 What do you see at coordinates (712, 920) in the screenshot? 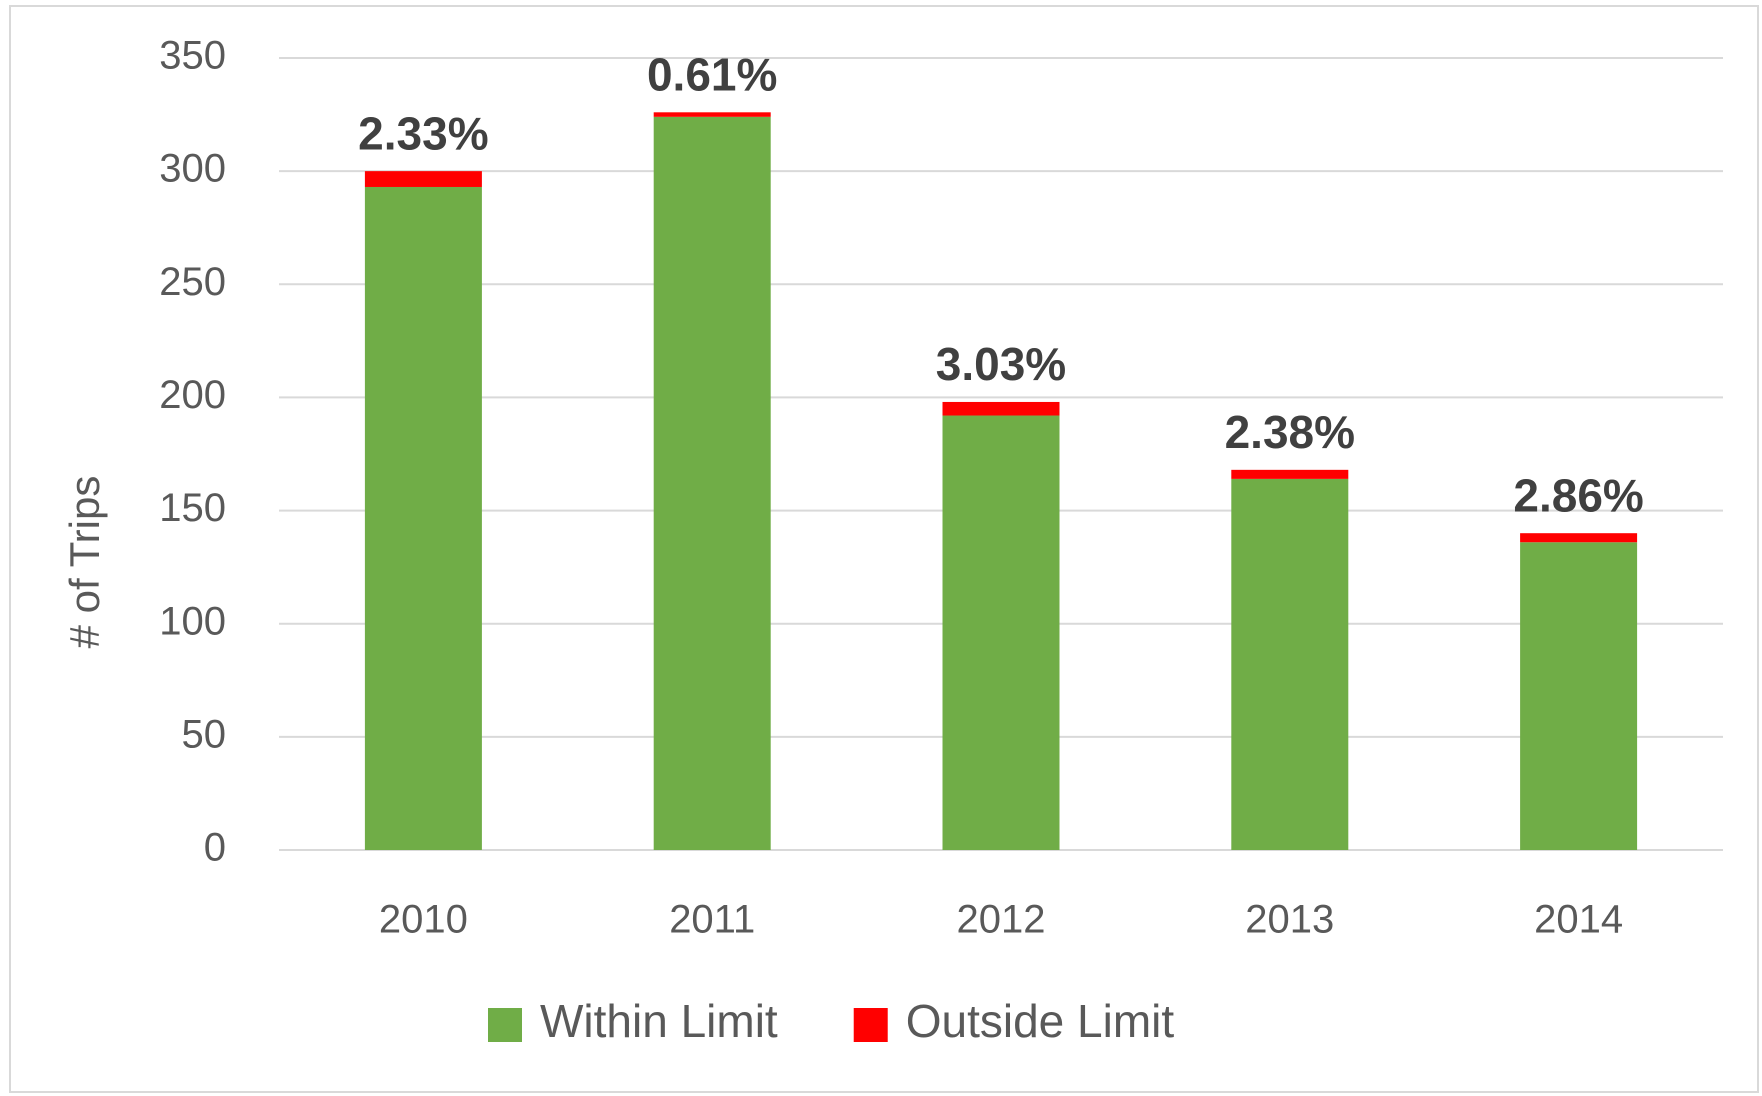
I see `x-tick-label: 2011` at bounding box center [712, 920].